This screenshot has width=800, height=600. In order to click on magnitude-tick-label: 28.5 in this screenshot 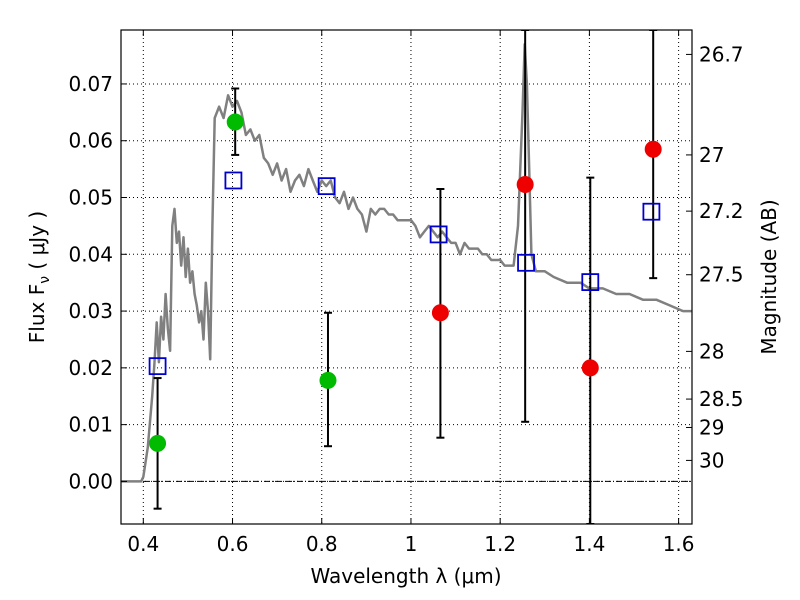, I will do `click(721, 399)`.